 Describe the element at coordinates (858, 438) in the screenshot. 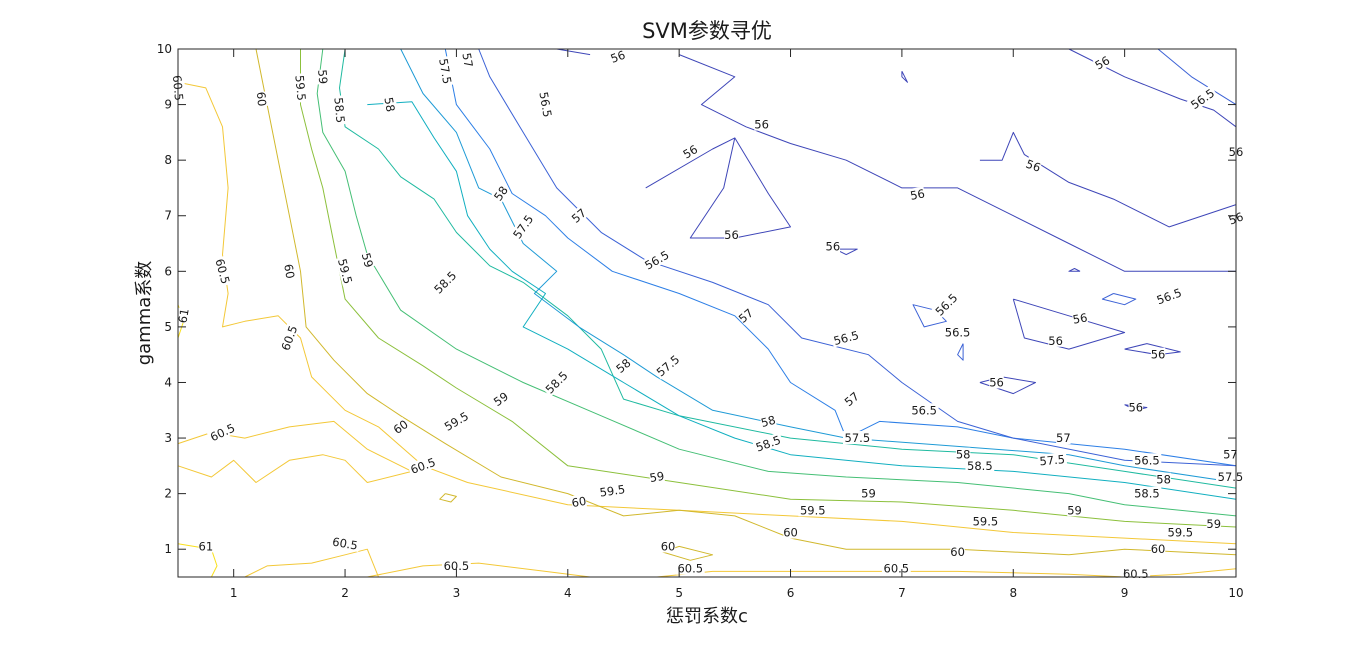

I see `contour-label-49: 57.5` at that location.